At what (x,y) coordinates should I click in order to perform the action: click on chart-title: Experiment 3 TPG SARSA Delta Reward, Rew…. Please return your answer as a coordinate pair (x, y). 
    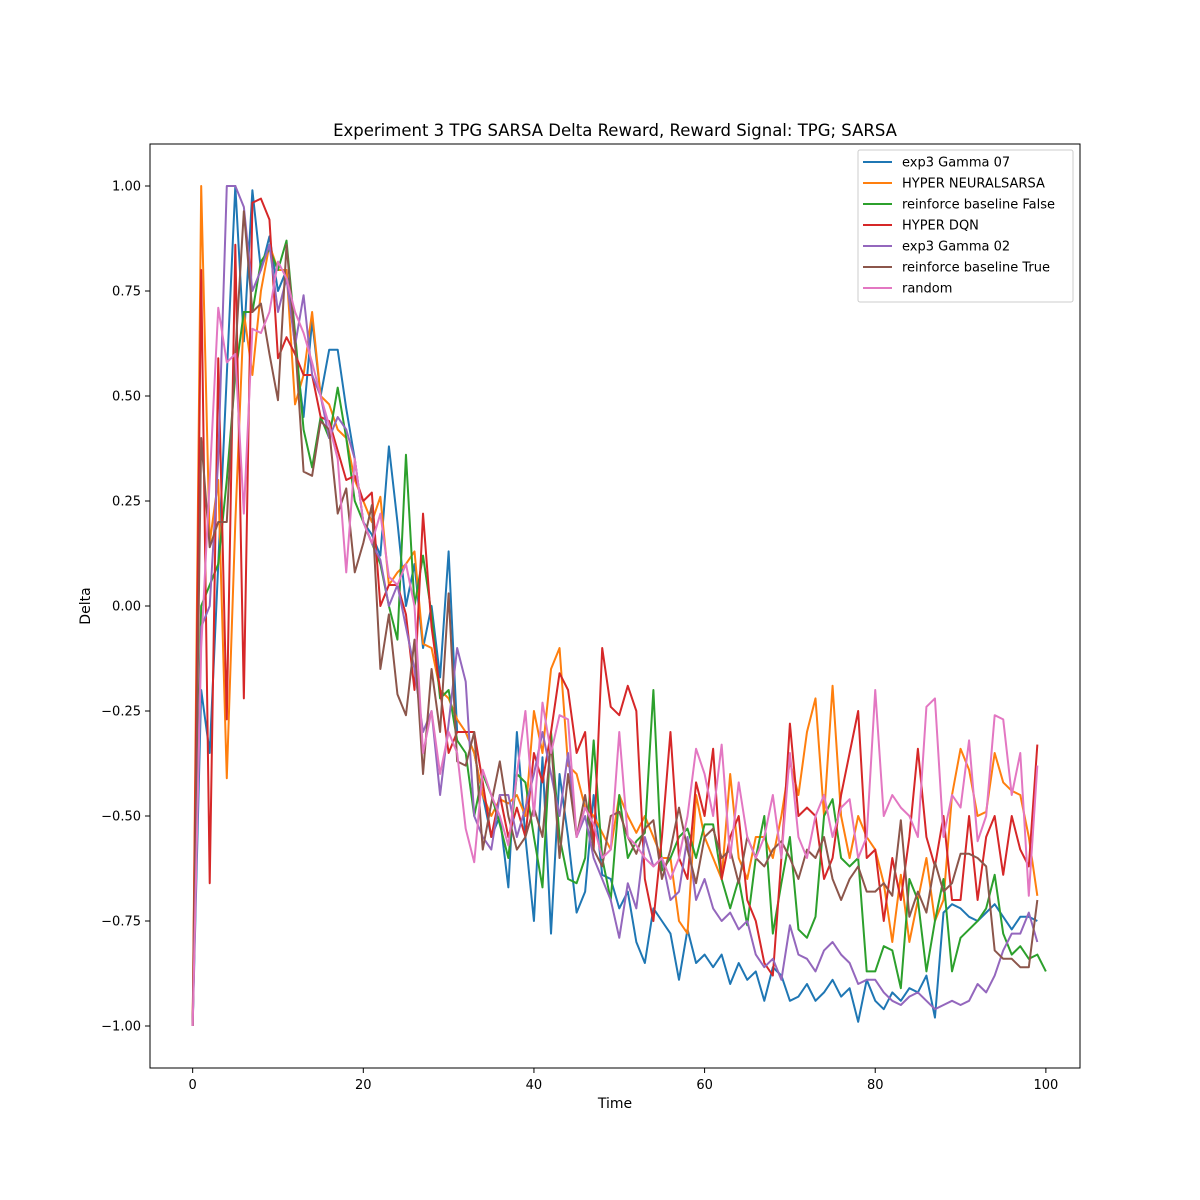
    Looking at the image, I should click on (615, 130).